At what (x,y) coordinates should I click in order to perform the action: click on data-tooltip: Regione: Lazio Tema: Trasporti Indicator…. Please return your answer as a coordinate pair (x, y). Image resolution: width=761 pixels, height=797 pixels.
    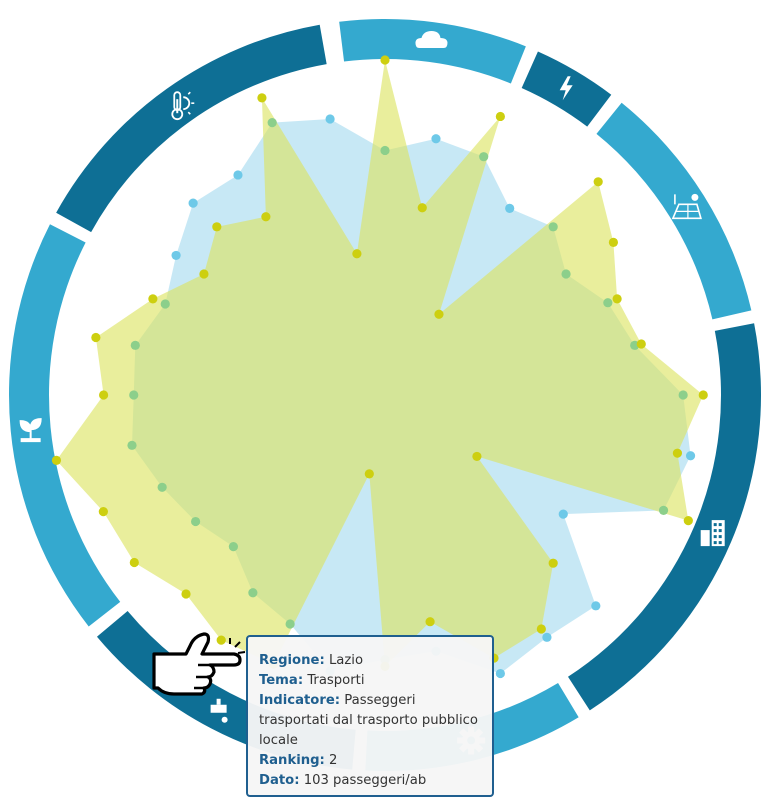
    Looking at the image, I should click on (370, 716).